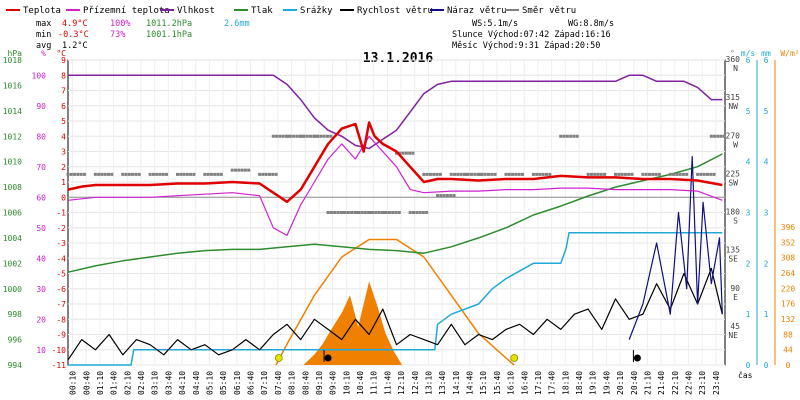 Image resolution: width=800 pixels, height=400 pixels. I want to click on wm2-axis-tick-3: 264, so click(788, 273).